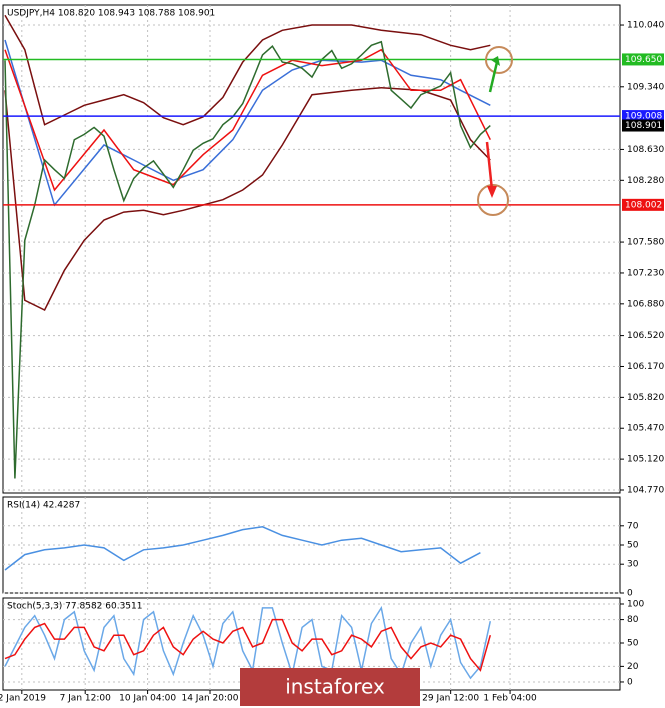 The width and height of the screenshot is (665, 708). Describe the element at coordinates (450, 699) in the screenshot. I see `x-tick-label: 29 Jan 12:00` at that location.